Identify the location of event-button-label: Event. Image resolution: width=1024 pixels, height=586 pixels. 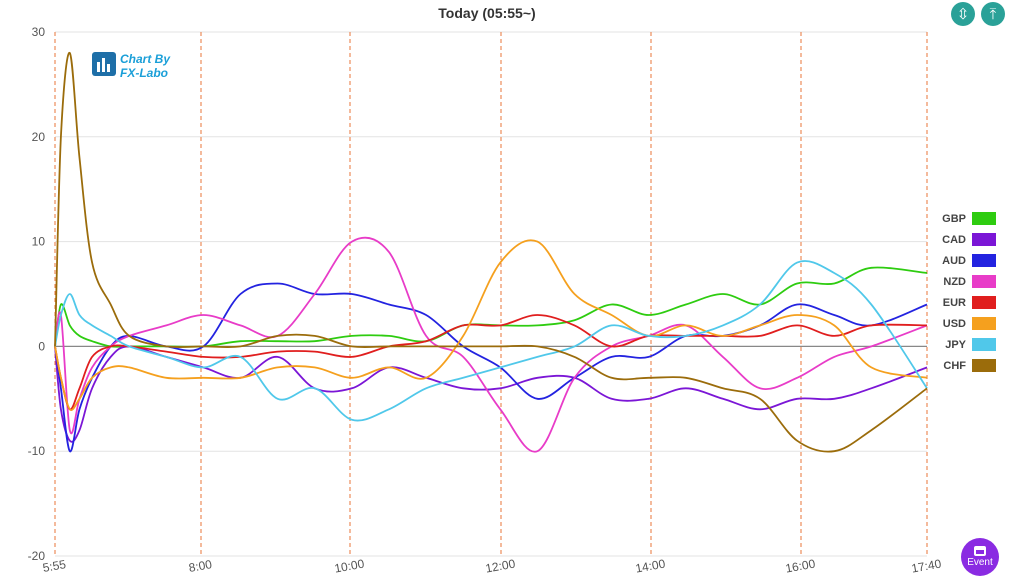
(980, 562).